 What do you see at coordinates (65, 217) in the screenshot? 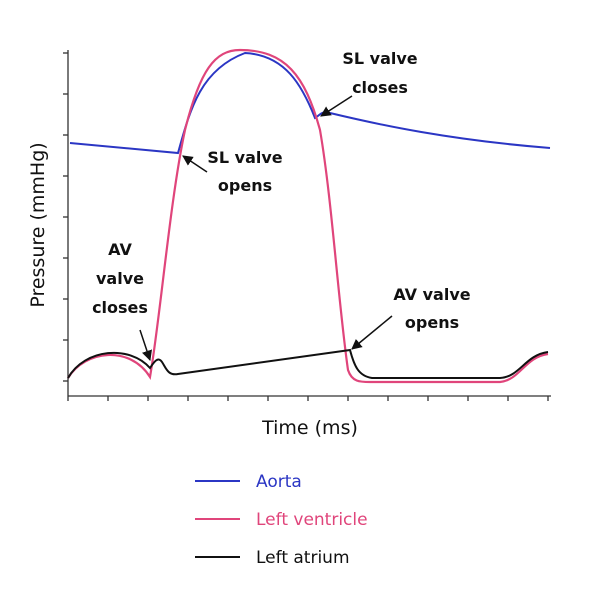
I see `y-ticks` at bounding box center [65, 217].